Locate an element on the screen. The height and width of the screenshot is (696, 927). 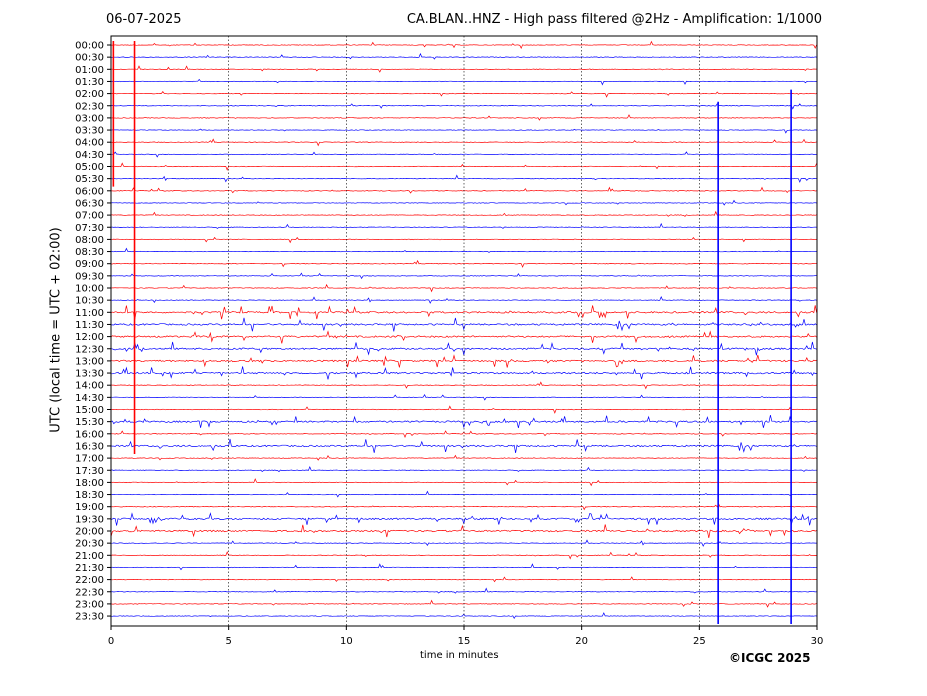
x-tick-label-2: 10 is located at coordinates (346, 641).